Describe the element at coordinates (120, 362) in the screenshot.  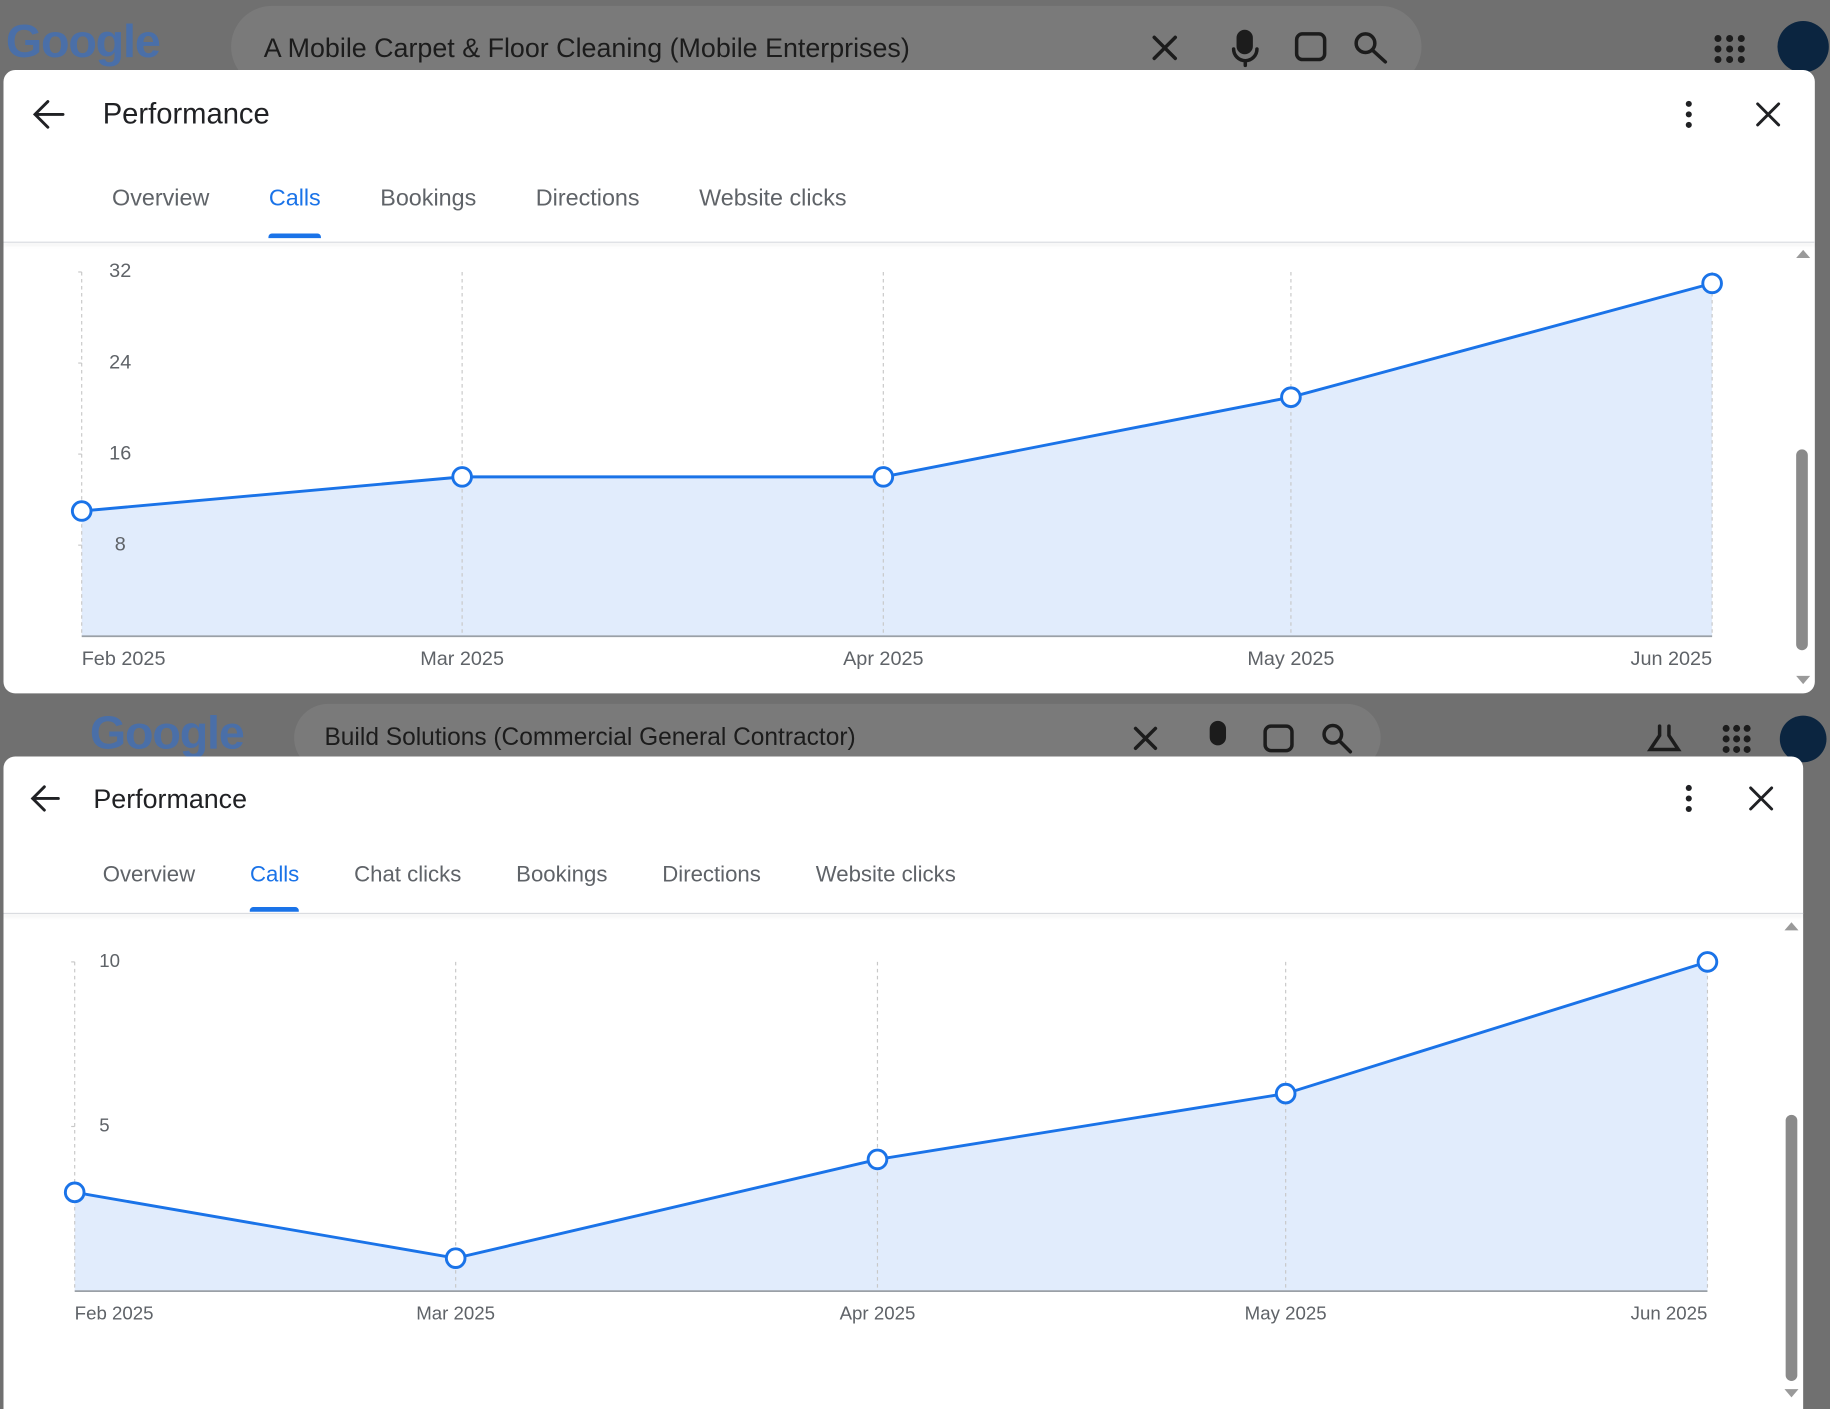
I see `y-tick-label: 24` at that location.